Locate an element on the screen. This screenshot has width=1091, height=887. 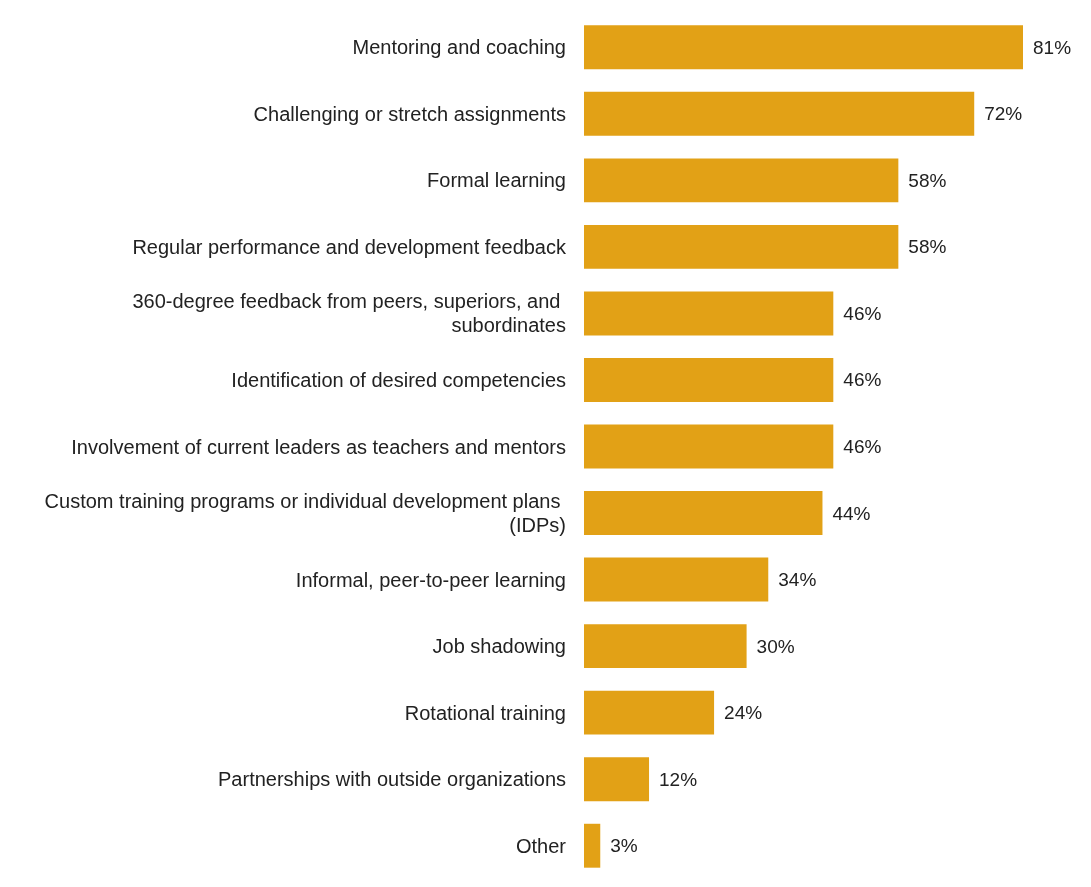
y-tick-label: Partnerships with outside organizations is located at coordinates (392, 779).